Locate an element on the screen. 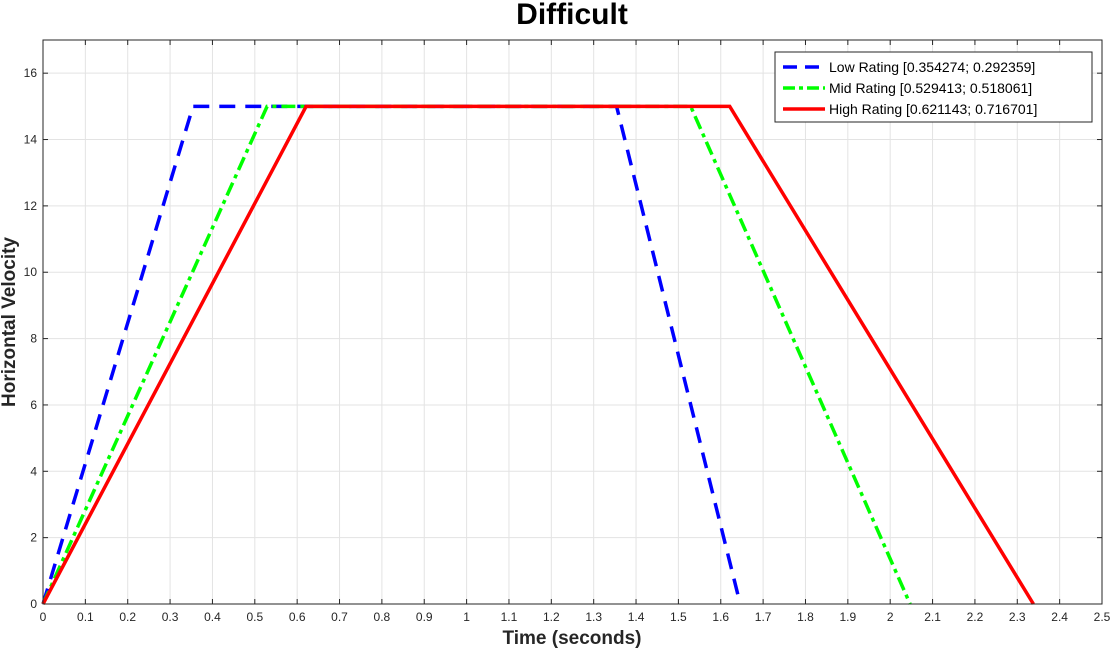 The height and width of the screenshot is (650, 1110). legend-label-0: Low Rating [0.354274; 0.292359] is located at coordinates (932, 67).